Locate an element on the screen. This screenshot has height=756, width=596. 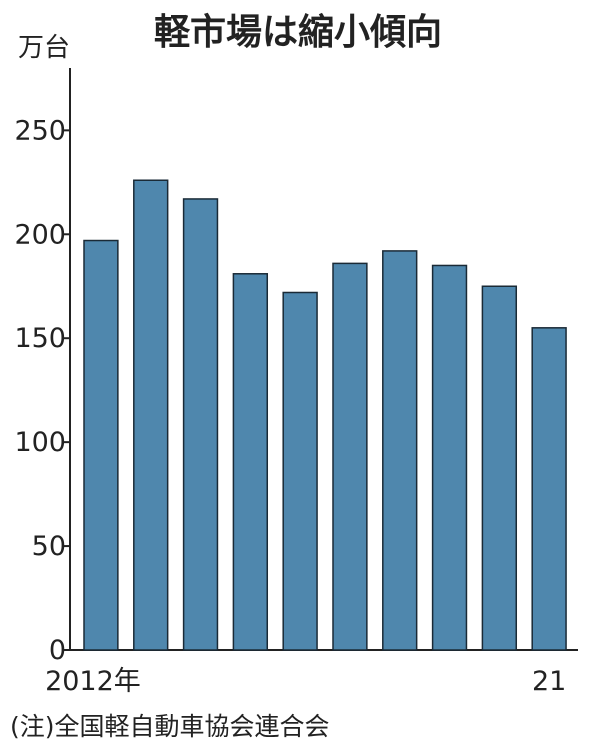
x-axis-labels: 2012年 21 is located at coordinates (305, 681).